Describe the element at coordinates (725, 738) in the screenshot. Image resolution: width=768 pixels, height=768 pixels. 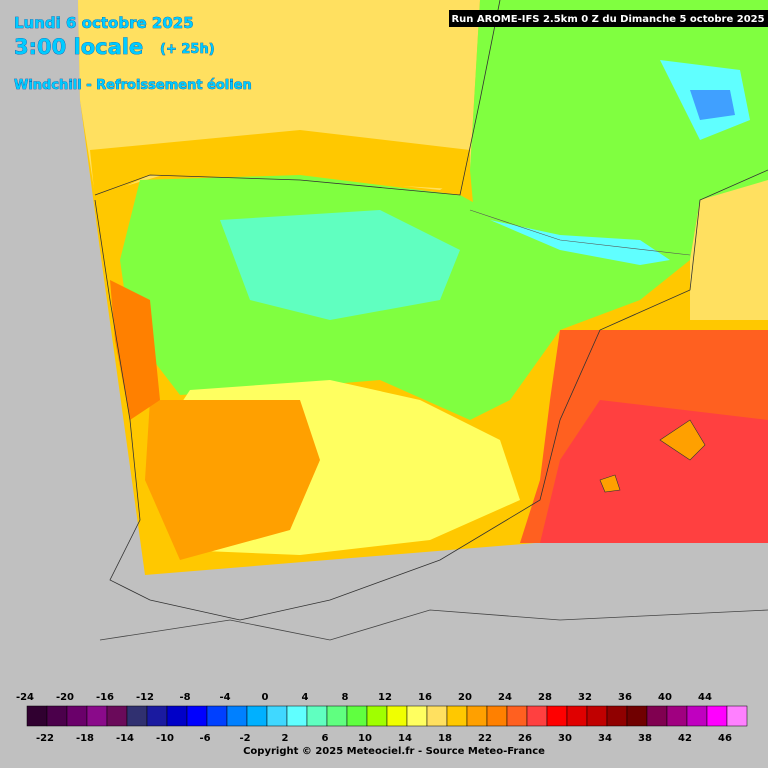
I see `legend-label: 46` at that location.